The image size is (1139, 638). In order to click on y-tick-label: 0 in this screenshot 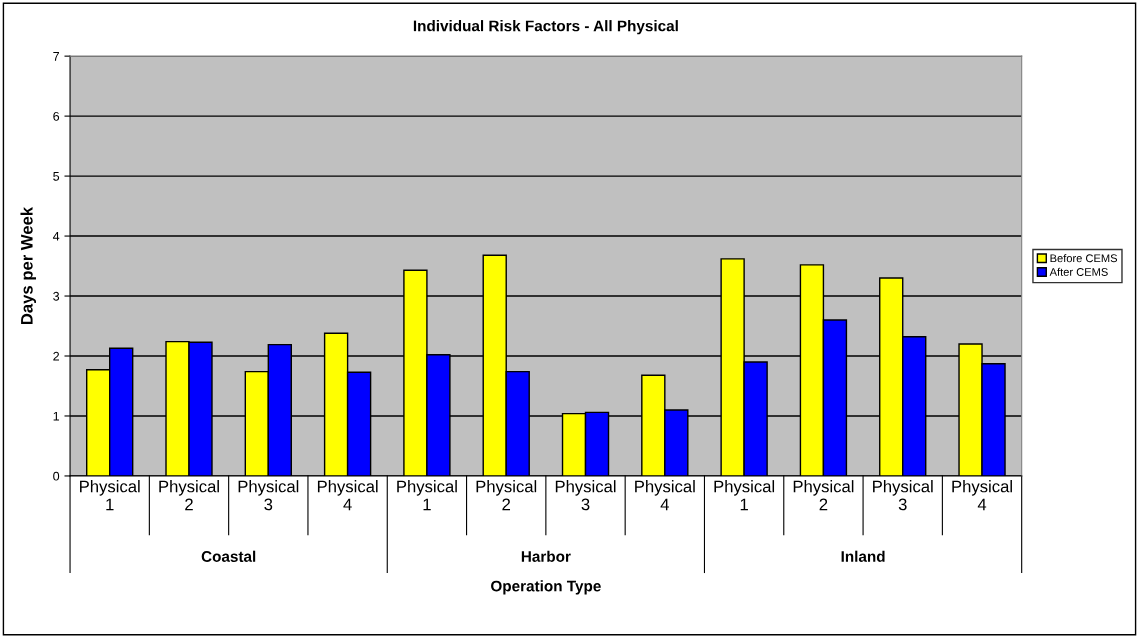, I will do `click(56, 476)`.